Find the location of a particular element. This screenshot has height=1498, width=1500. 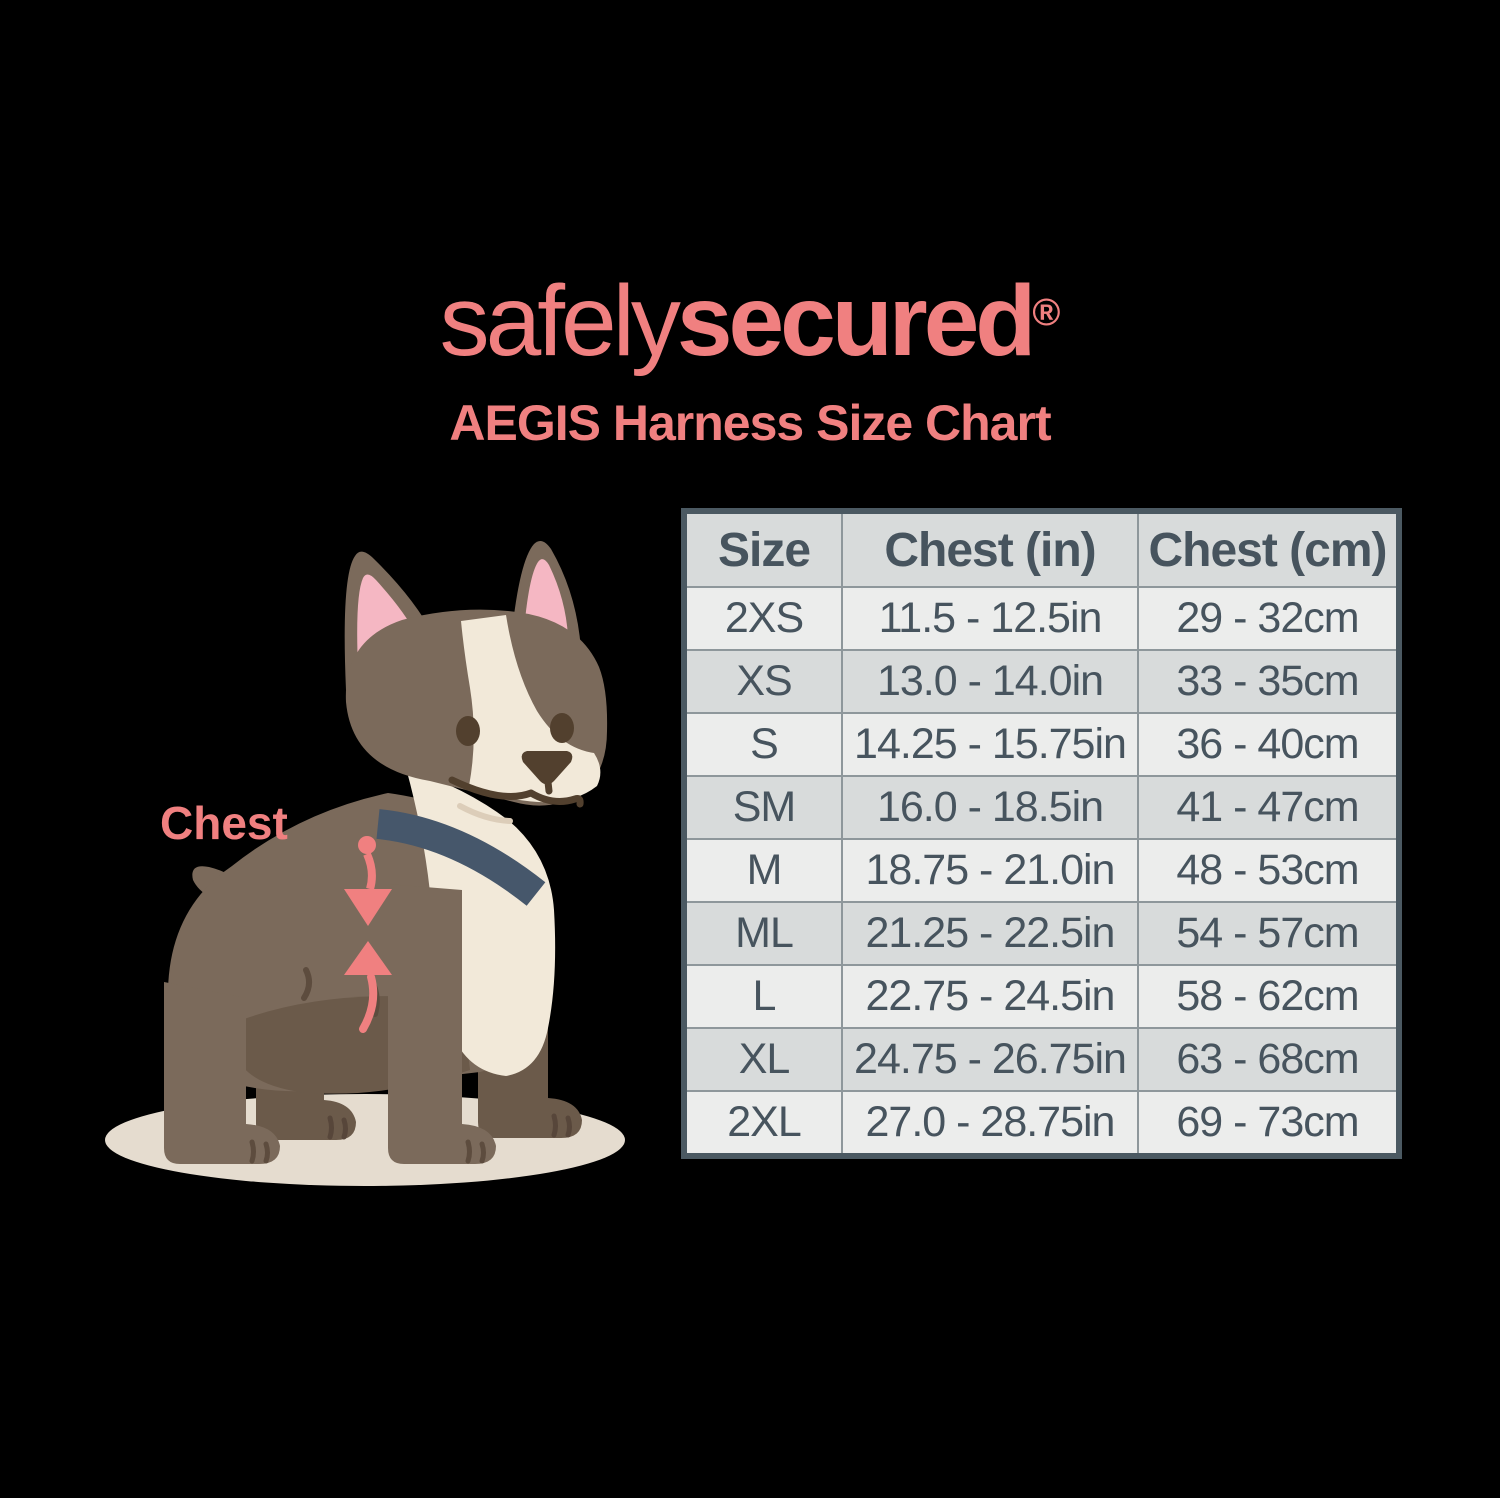

cell-chest-cm: 54 - 57cm is located at coordinates (1268, 933).